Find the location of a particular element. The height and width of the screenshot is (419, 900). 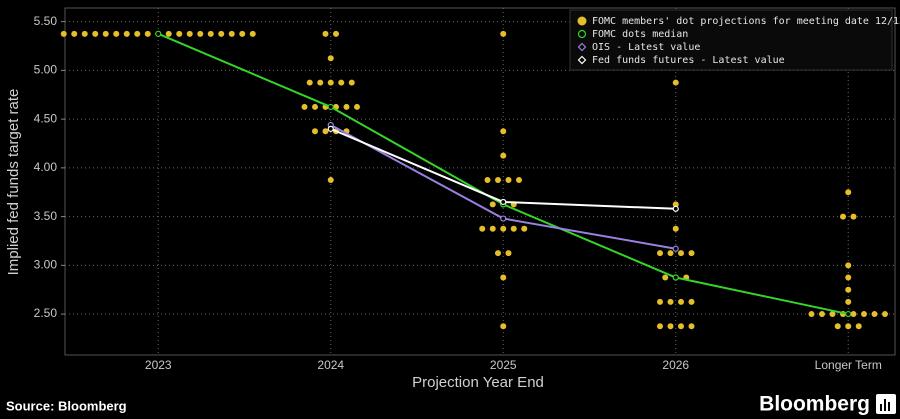

y-axis-label: Implied fed funds target rate is located at coordinates (13, 182).